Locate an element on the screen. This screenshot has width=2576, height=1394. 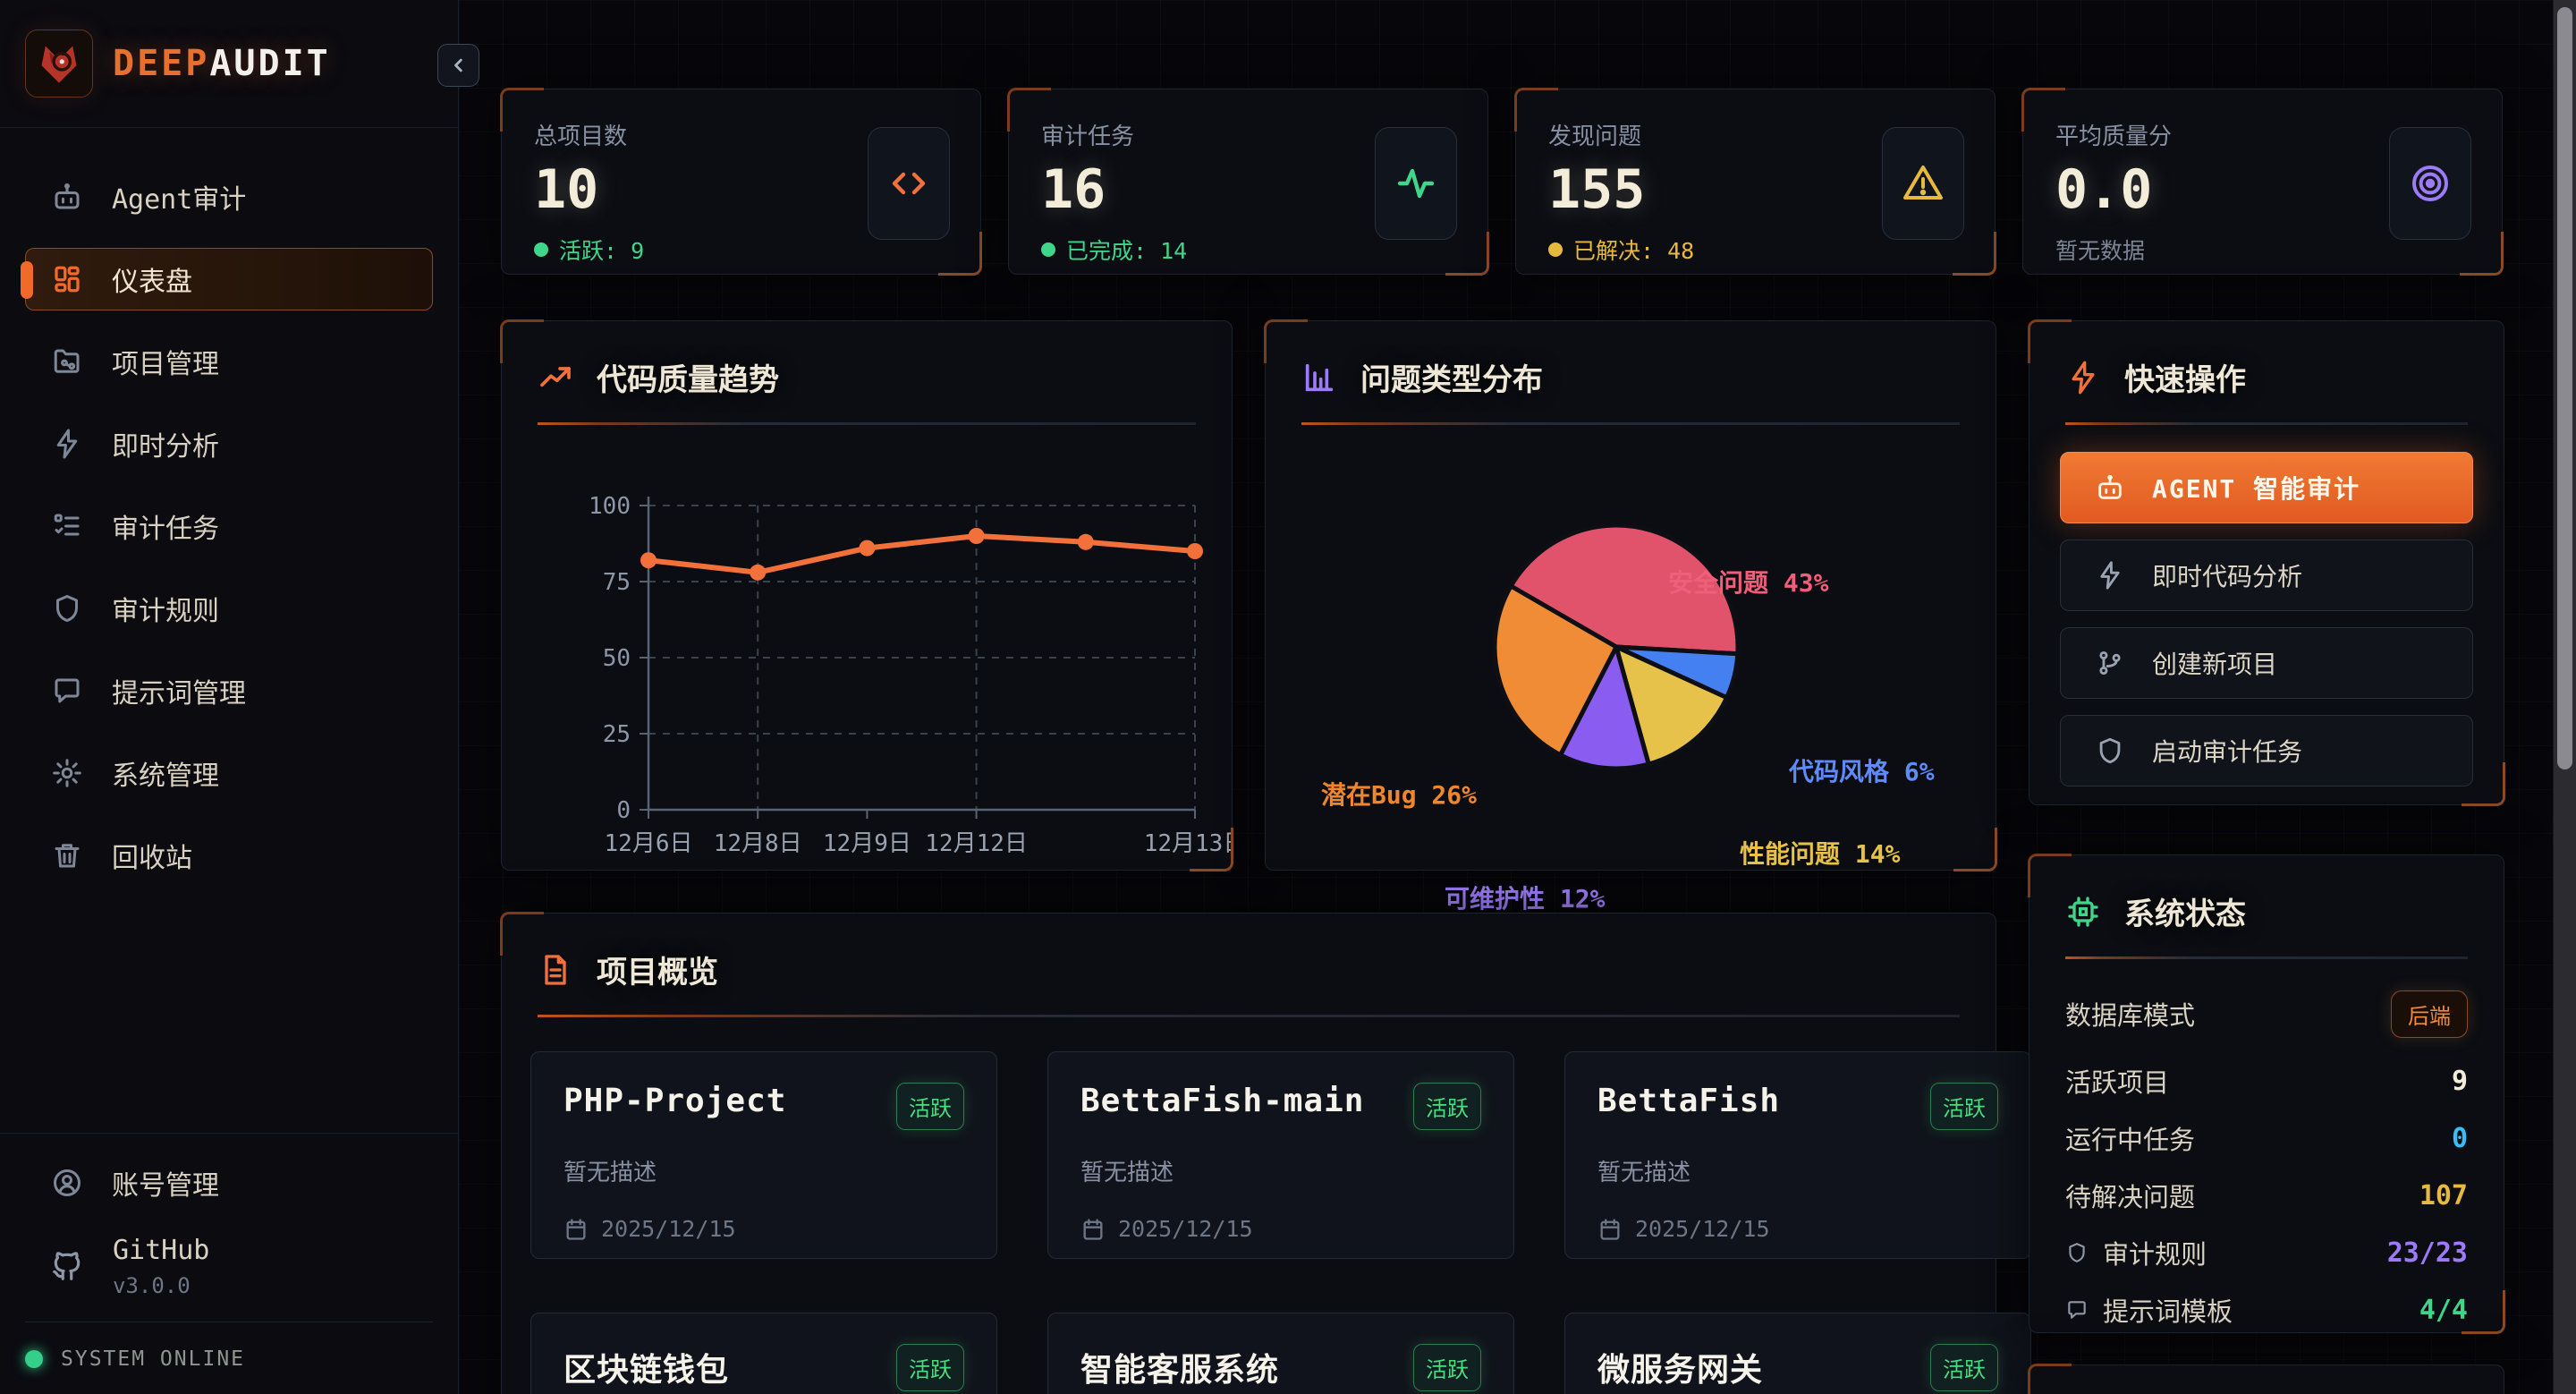
stat-sub: 活跃: 9 is located at coordinates (741, 250).